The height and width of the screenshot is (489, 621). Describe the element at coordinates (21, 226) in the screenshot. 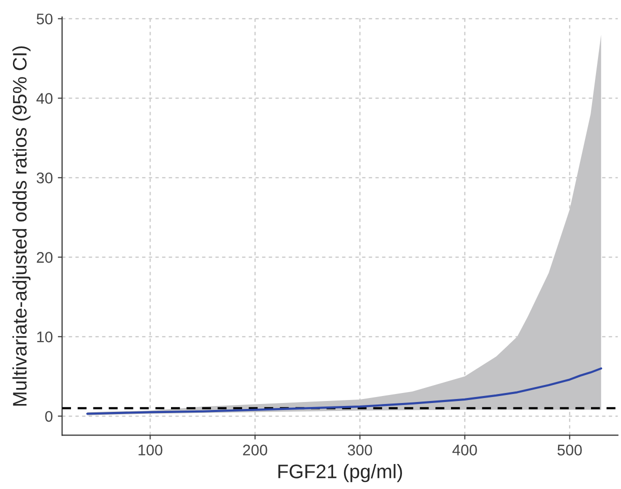

I see `y-axis-title: Multivariate-adjusted odds ratios (95% CI)` at that location.